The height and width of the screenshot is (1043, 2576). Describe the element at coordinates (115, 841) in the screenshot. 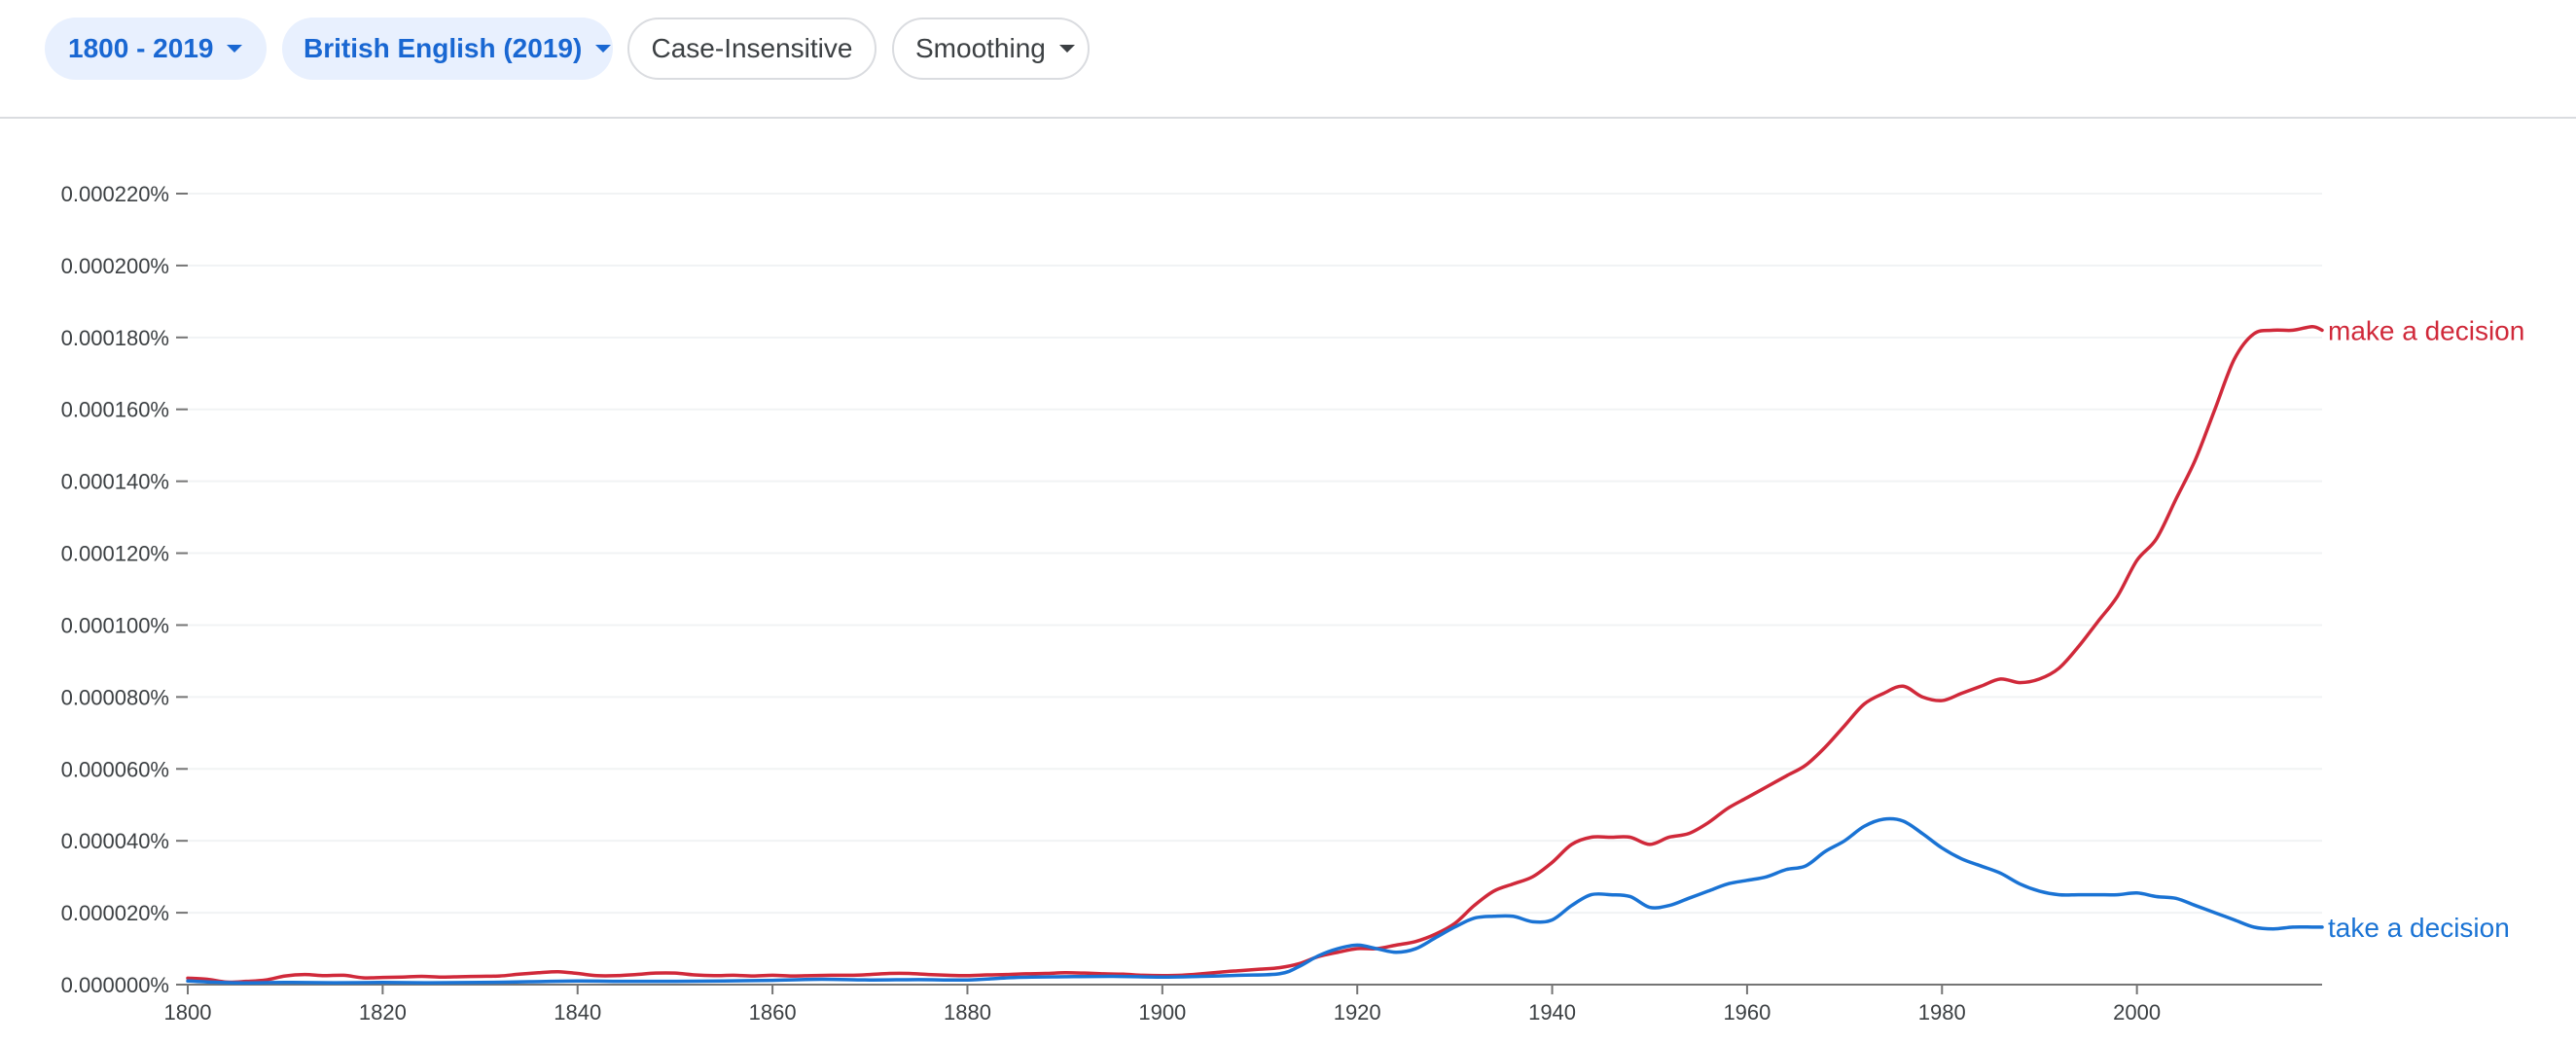

I see `y-tick-label: 0.000040%` at that location.